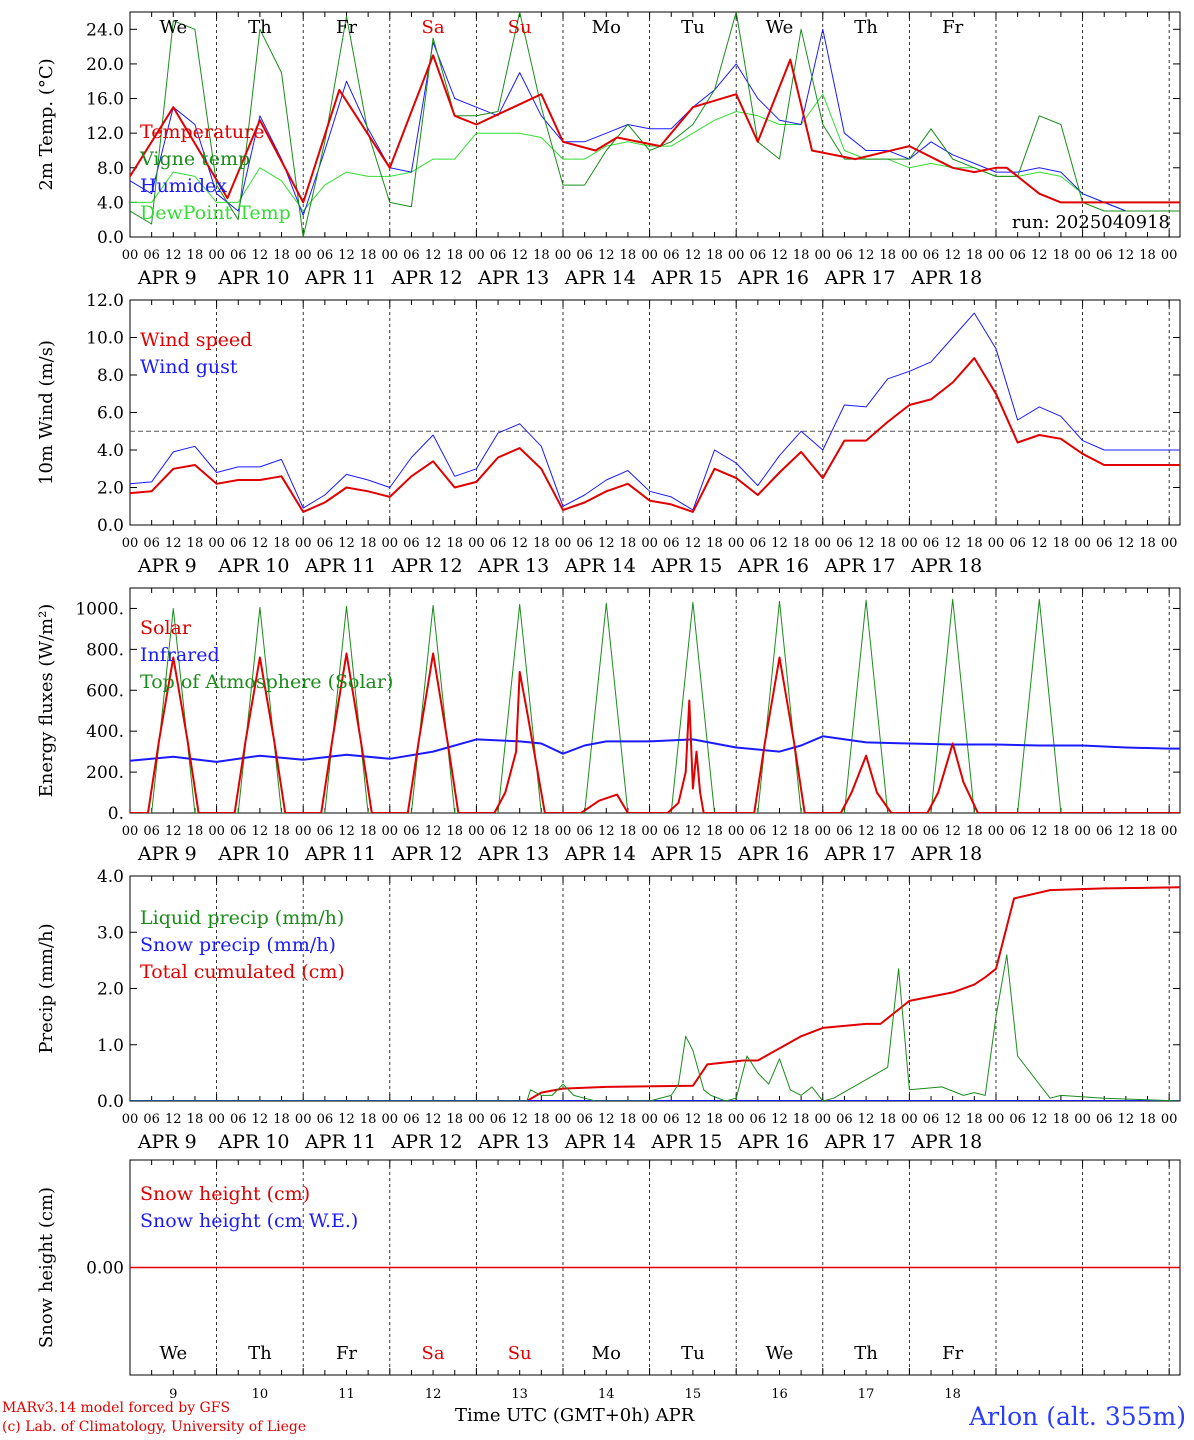  What do you see at coordinates (253, 566) in the screenshot?
I see `day-label: APR 10` at bounding box center [253, 566].